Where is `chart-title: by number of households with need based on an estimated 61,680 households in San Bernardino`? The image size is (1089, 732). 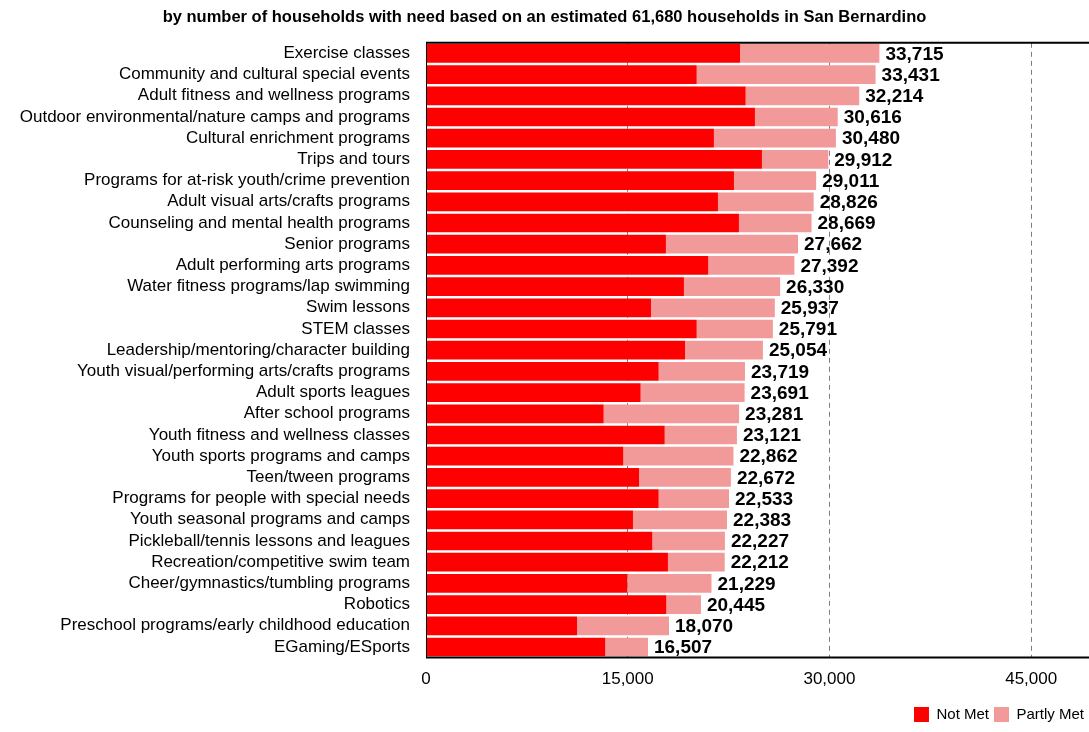 chart-title: by number of households with need based on an estimated 61,680 households in San Bernardino is located at coordinates (544, 16).